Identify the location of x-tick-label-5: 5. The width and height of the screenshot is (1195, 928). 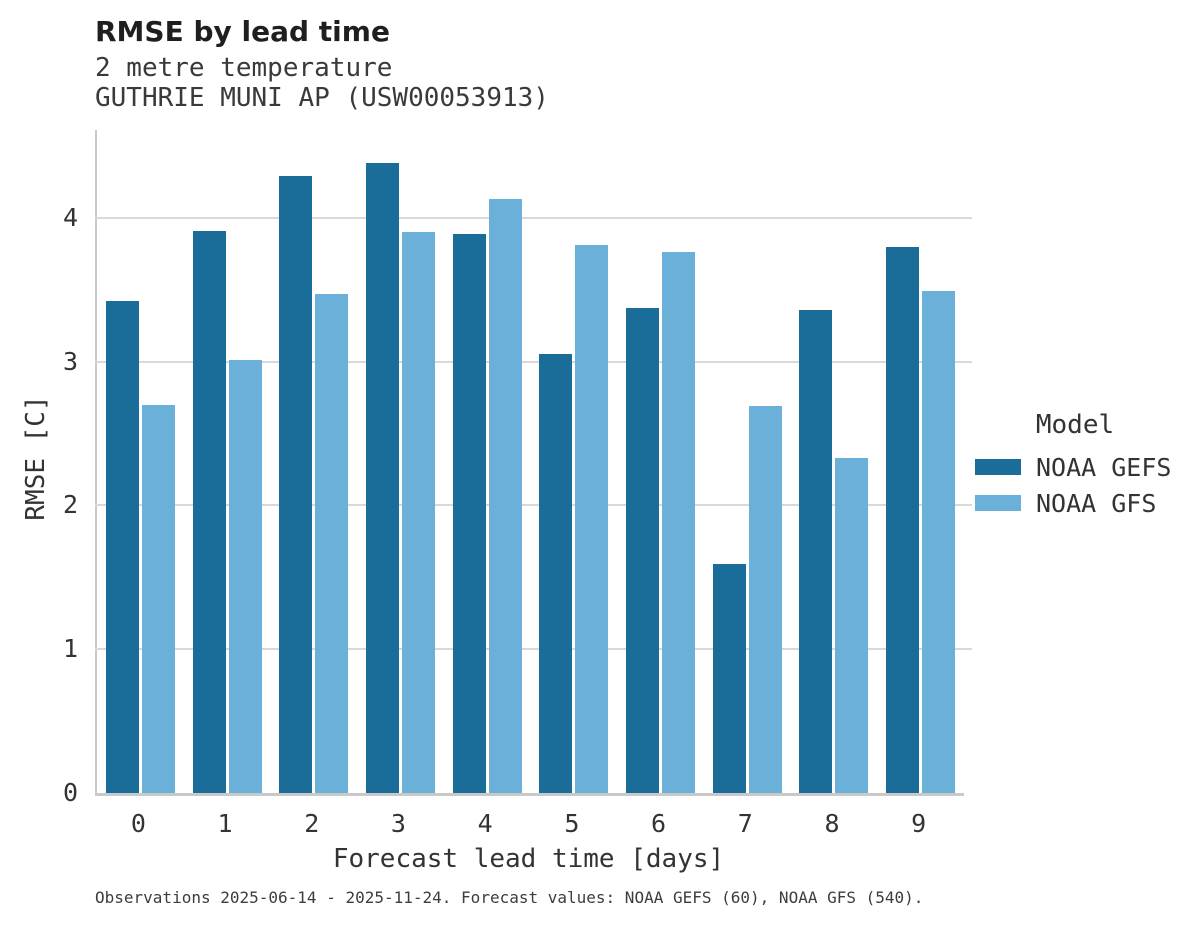
(572, 823).